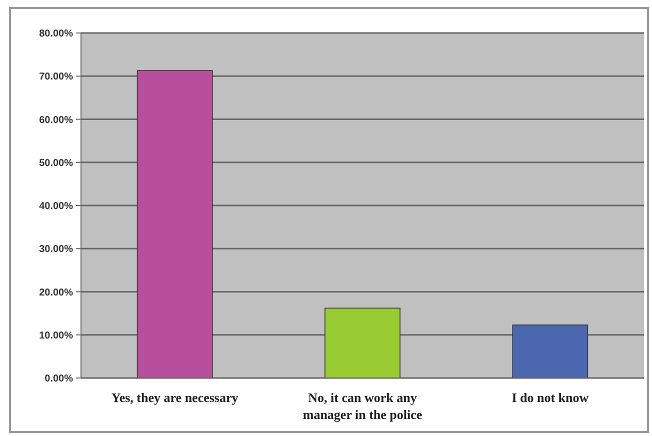 Image resolution: width=652 pixels, height=436 pixels. Describe the element at coordinates (56, 77) in the screenshot. I see `y-tick-label: 70.00%` at that location.